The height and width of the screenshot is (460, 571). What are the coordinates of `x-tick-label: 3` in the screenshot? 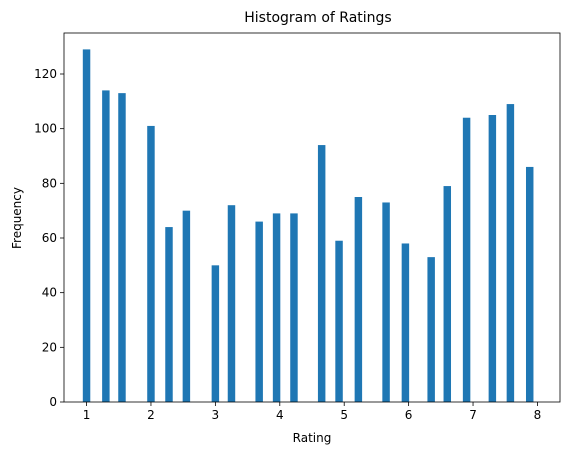 It's located at (216, 415).